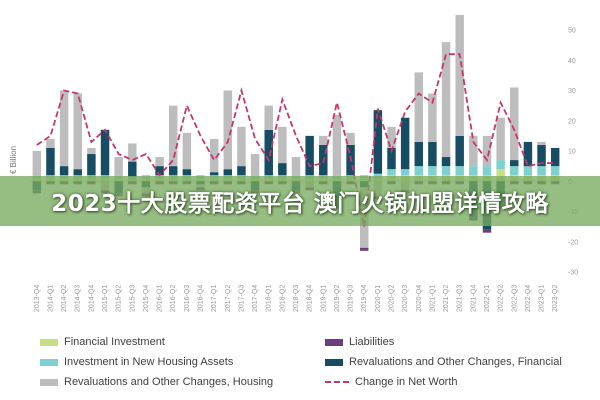  Describe the element at coordinates (214, 298) in the screenshot. I see `x-tick-label: 2017-Q1` at that location.